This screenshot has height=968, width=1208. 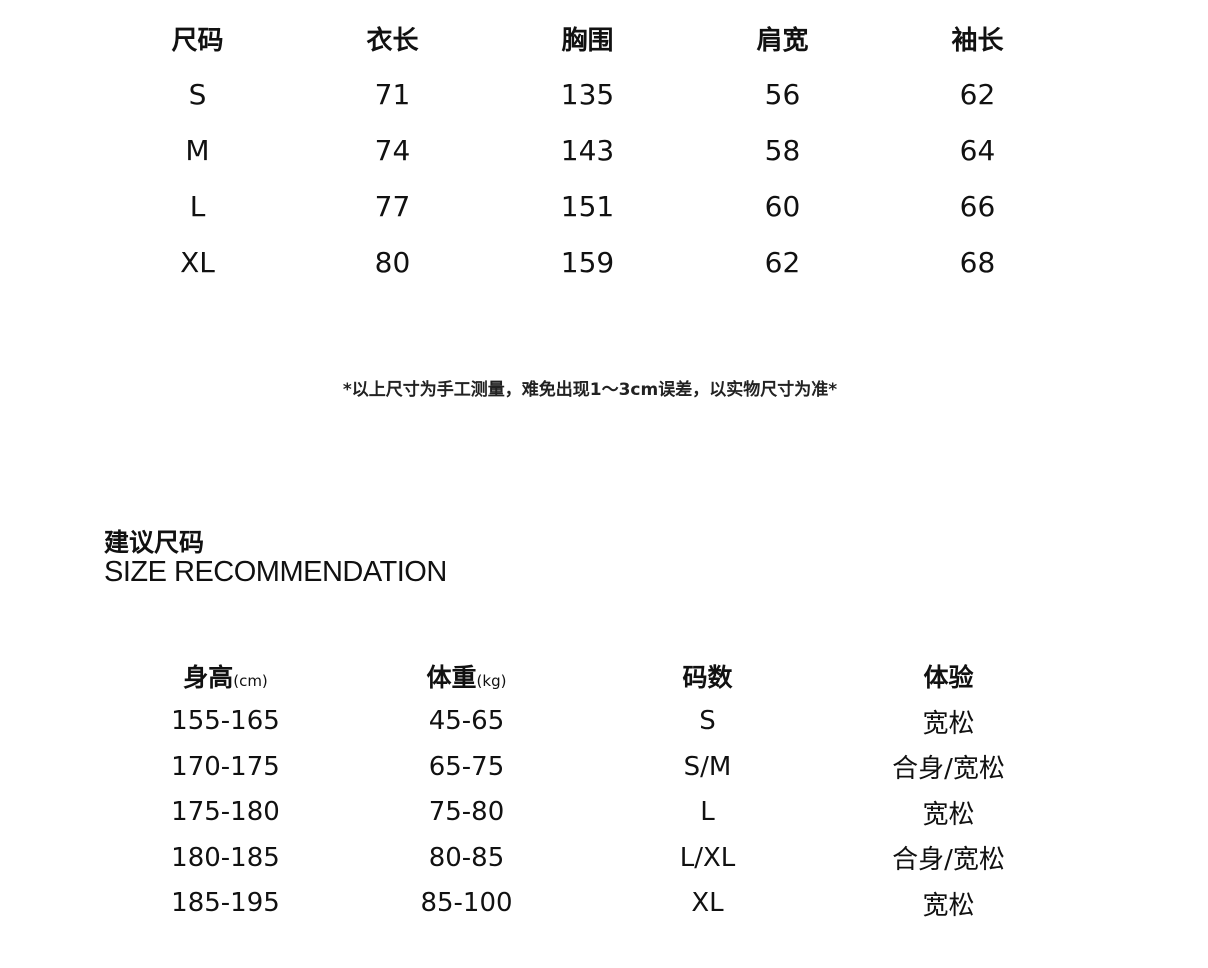 What do you see at coordinates (466, 903) in the screenshot?
I see `table-cell: 85-100` at bounding box center [466, 903].